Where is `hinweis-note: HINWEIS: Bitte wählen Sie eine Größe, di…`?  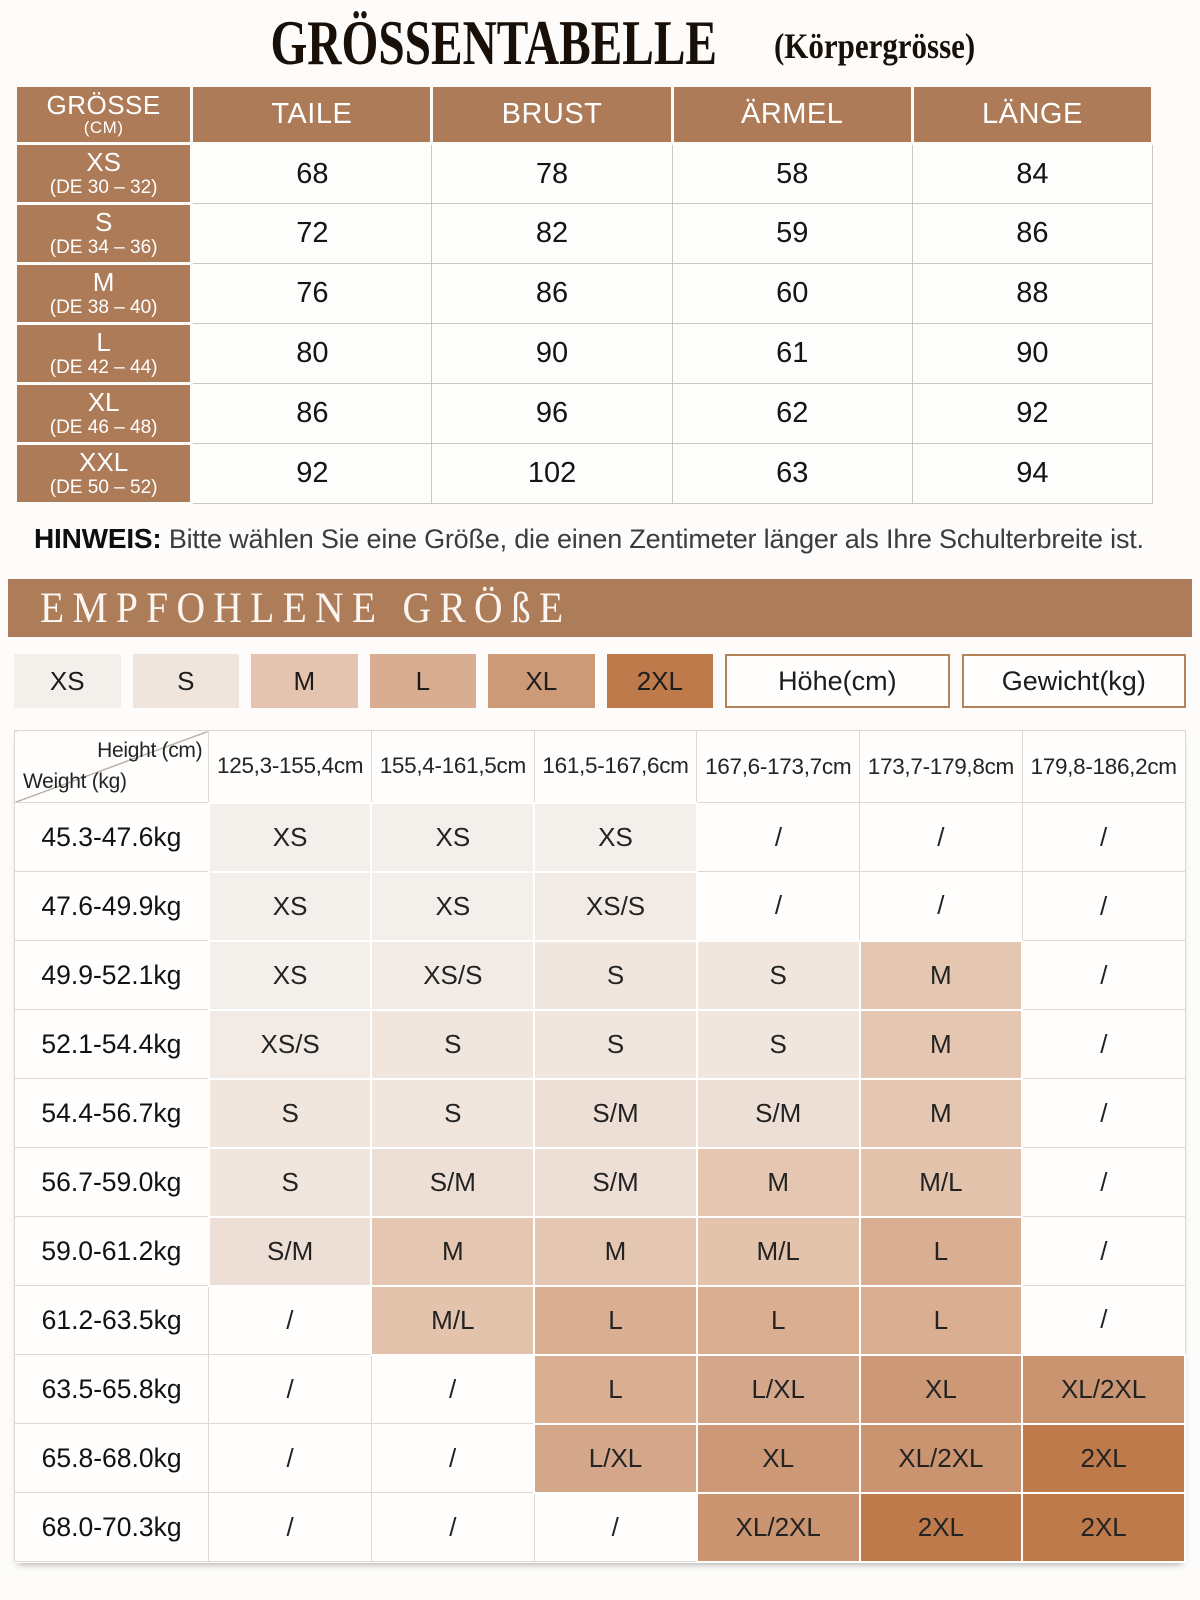
hinweis-note: HINWEIS: Bitte wählen Sie eine Größe, di… is located at coordinates (610, 539).